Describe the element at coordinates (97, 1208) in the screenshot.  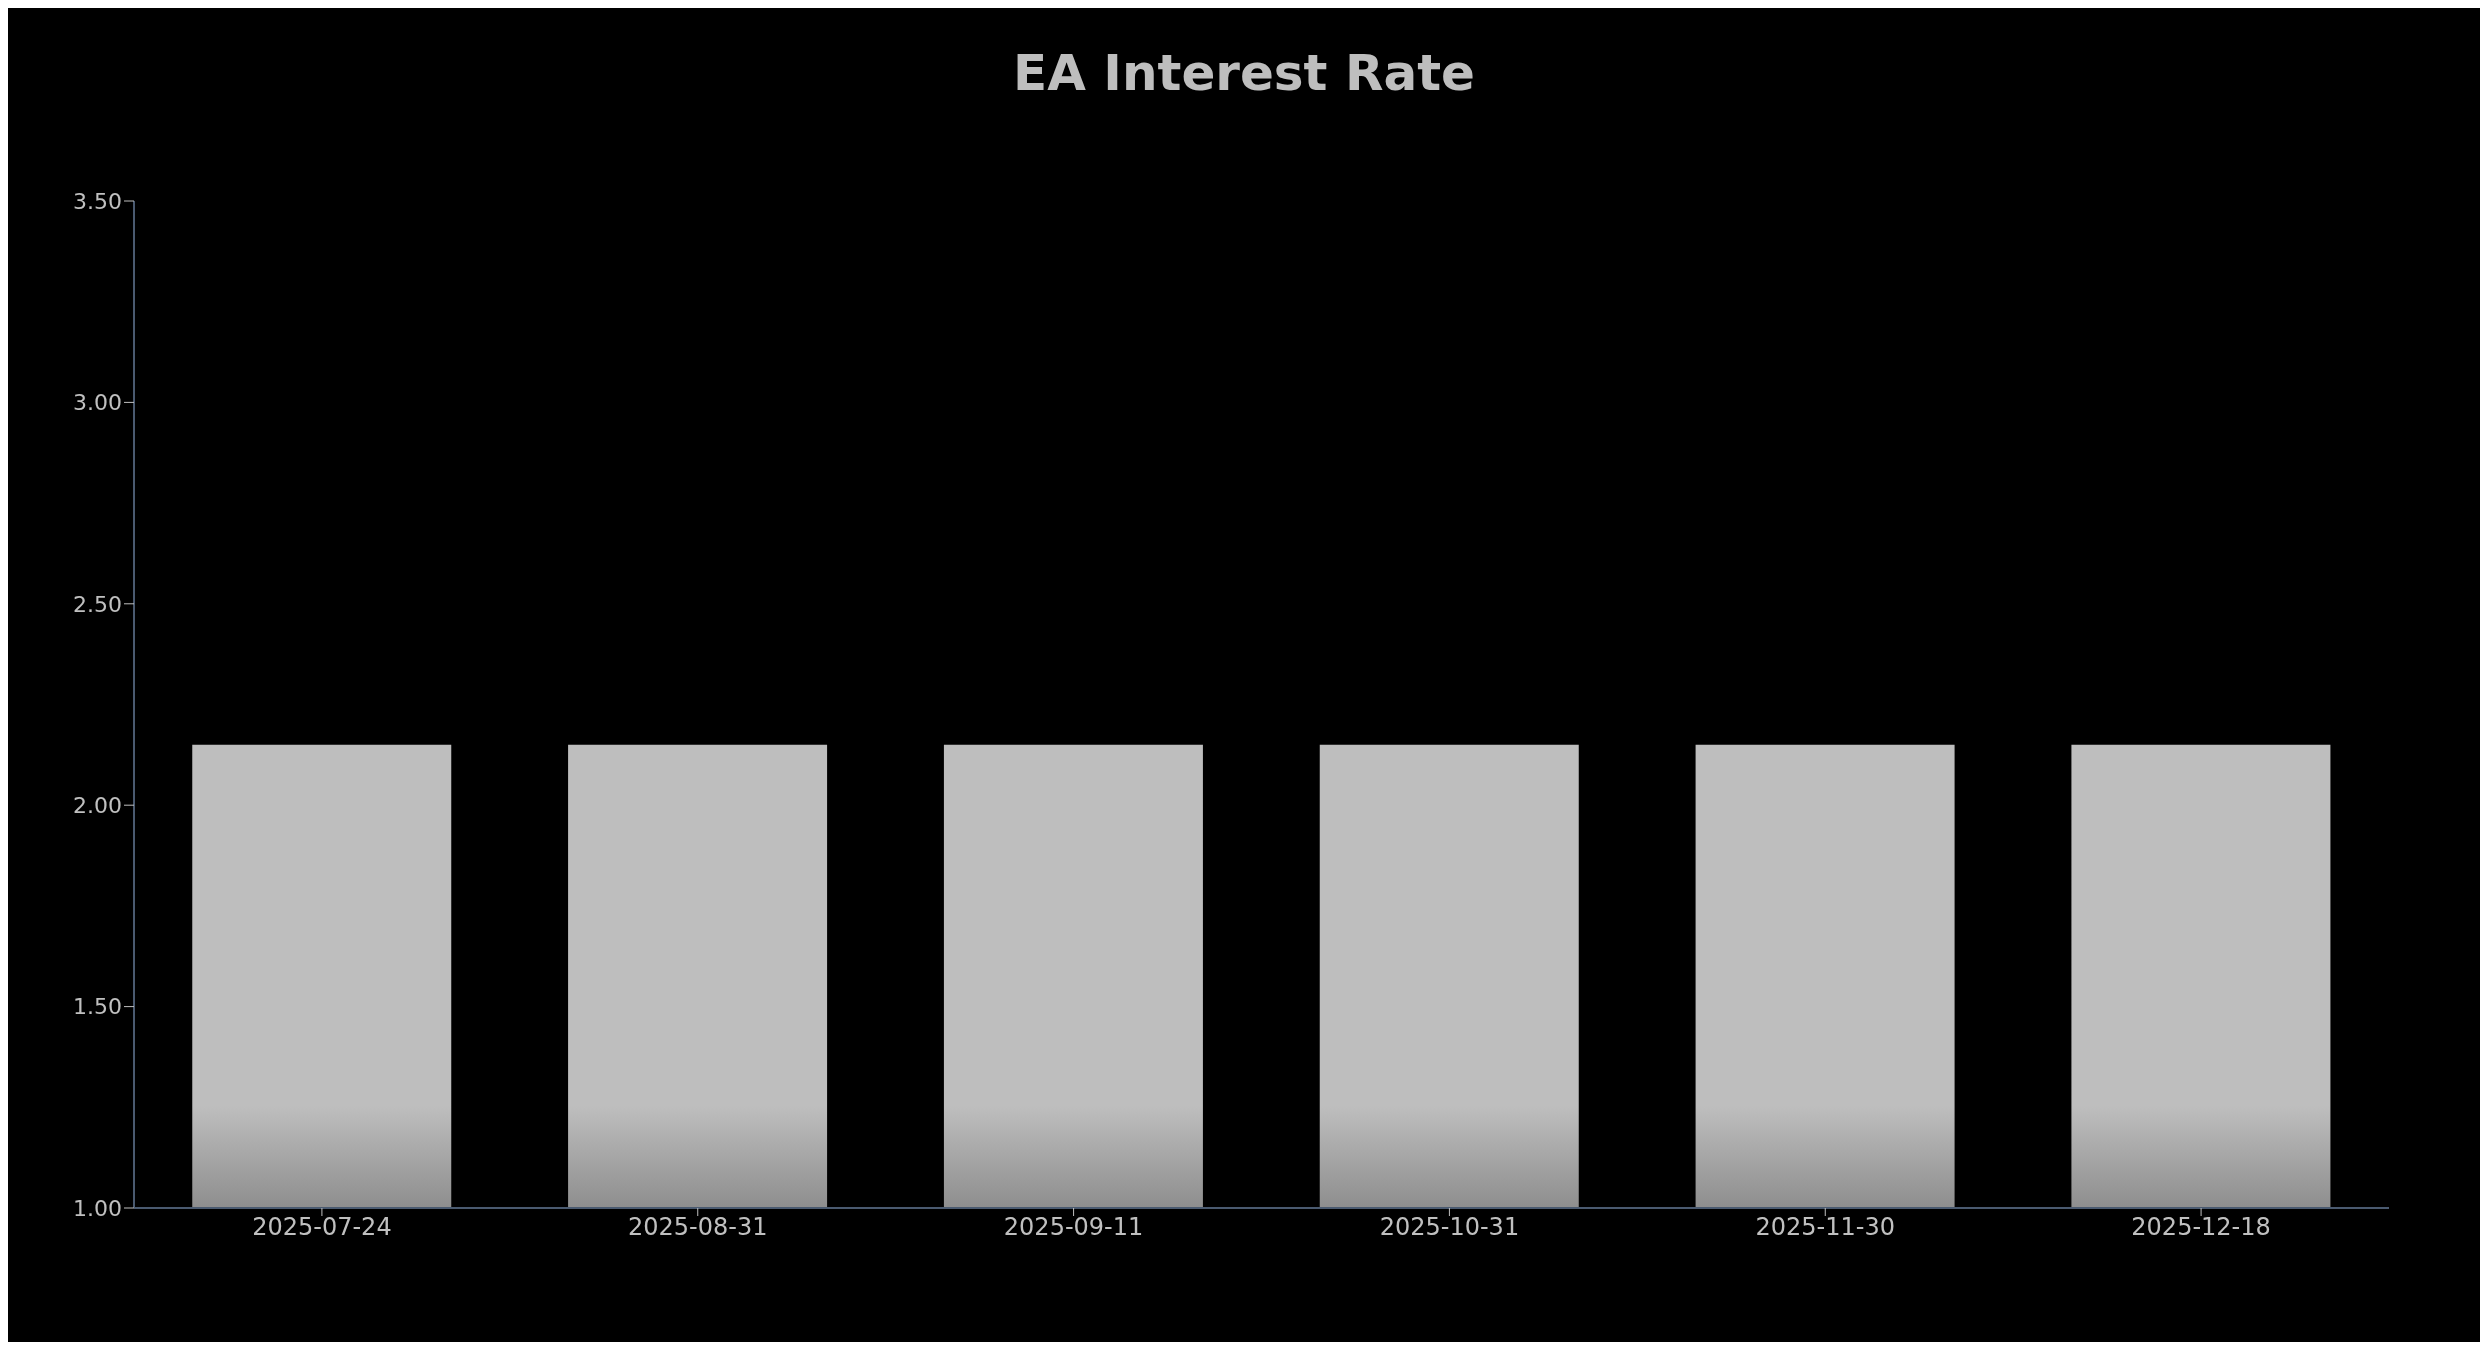
I see `y-tick-label: 1.00` at that location.